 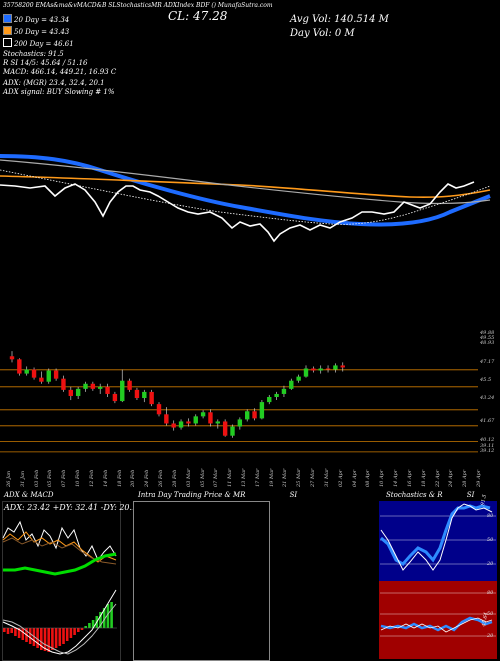 What do you see at coordinates (271, 477) in the screenshot?
I see `date-label: 19 Mar` at bounding box center [271, 477].